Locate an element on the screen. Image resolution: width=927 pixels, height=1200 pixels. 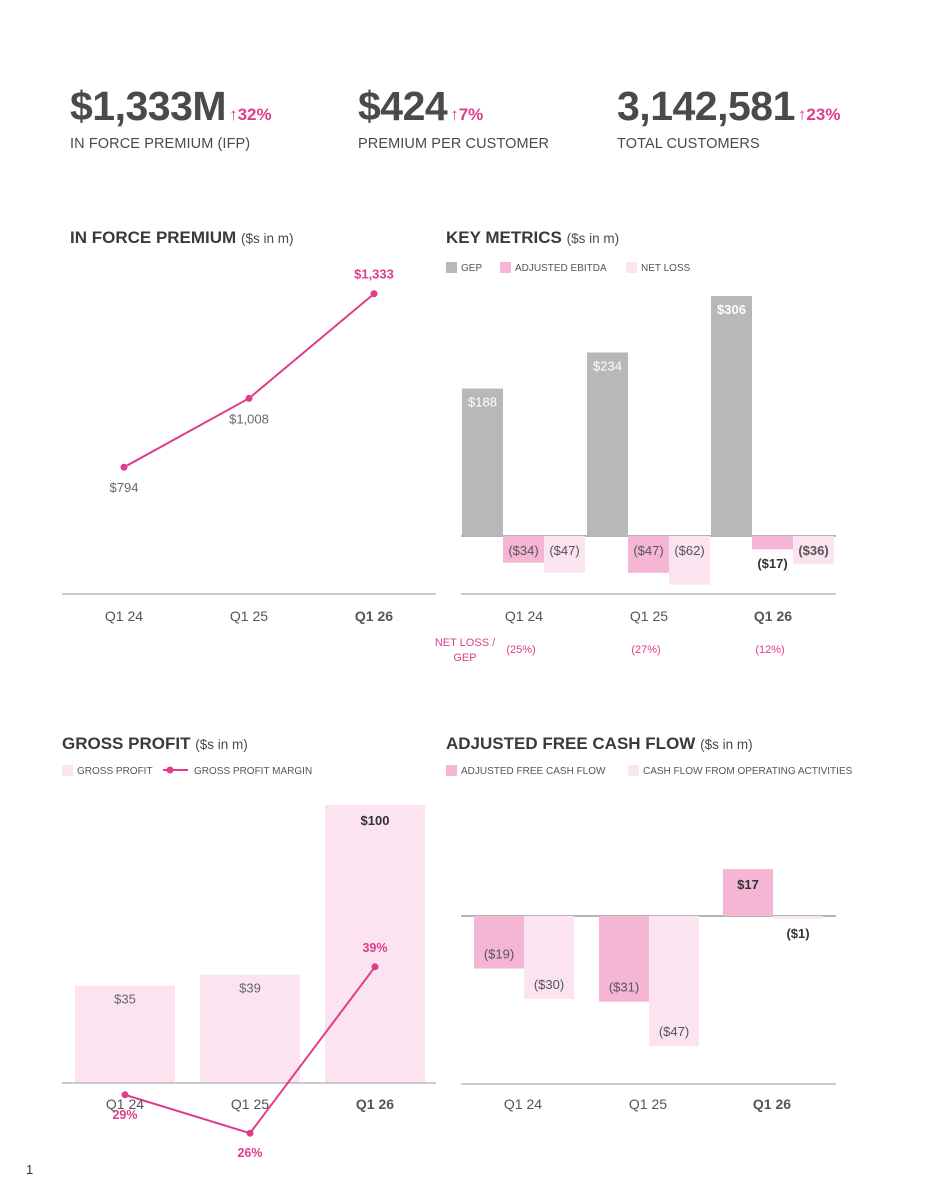
key-metrics-chart-title: KEY METRICS ($s in m) is located at coordinates (532, 238).